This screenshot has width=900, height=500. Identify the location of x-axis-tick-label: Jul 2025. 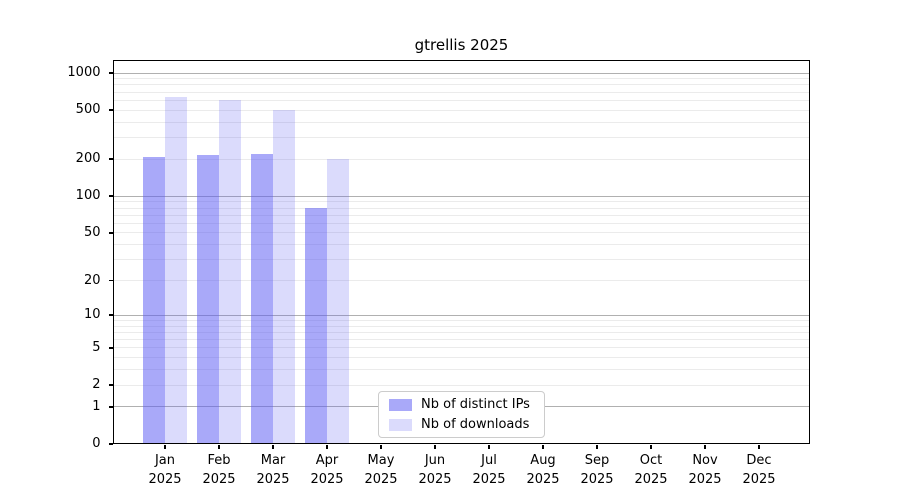
(489, 470).